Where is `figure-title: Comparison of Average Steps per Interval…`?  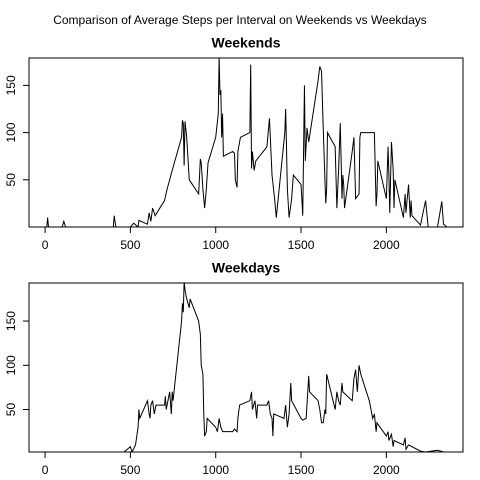 figure-title: Comparison of Average Steps per Interval… is located at coordinates (240, 20).